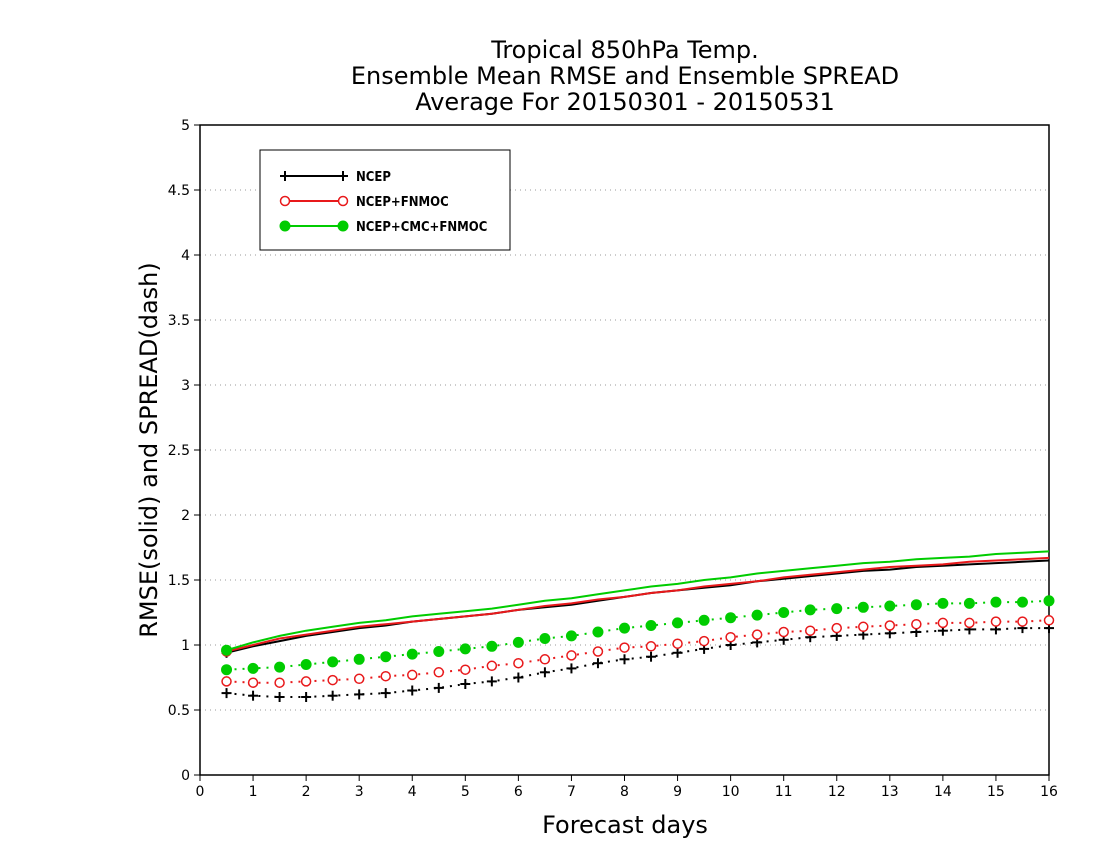 Image resolution: width=1100 pixels, height=850 pixels. Describe the element at coordinates (200, 792) in the screenshot. I see `x-tick-label: 0` at that location.